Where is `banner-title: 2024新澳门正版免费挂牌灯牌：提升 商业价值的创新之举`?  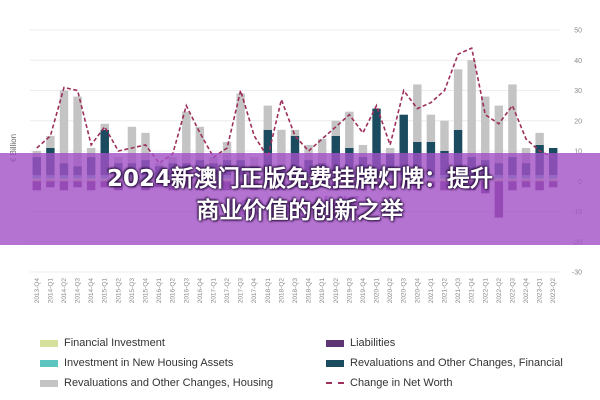
banner-title: 2024新澳门正版免费挂牌灯牌：提升 商业价值的创新之举 is located at coordinates (300, 195).